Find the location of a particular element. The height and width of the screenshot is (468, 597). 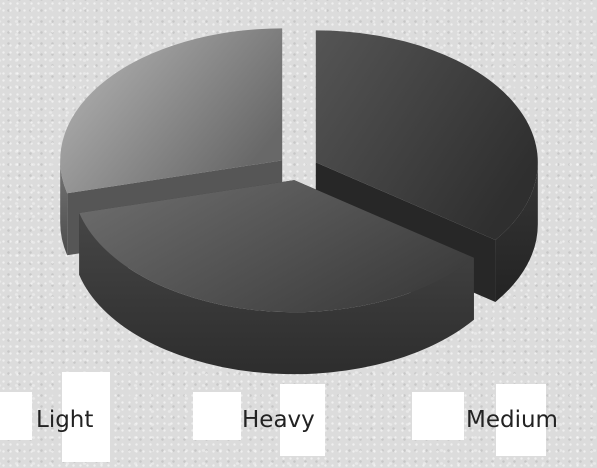

legend-swatch-light is located at coordinates (16, 416).